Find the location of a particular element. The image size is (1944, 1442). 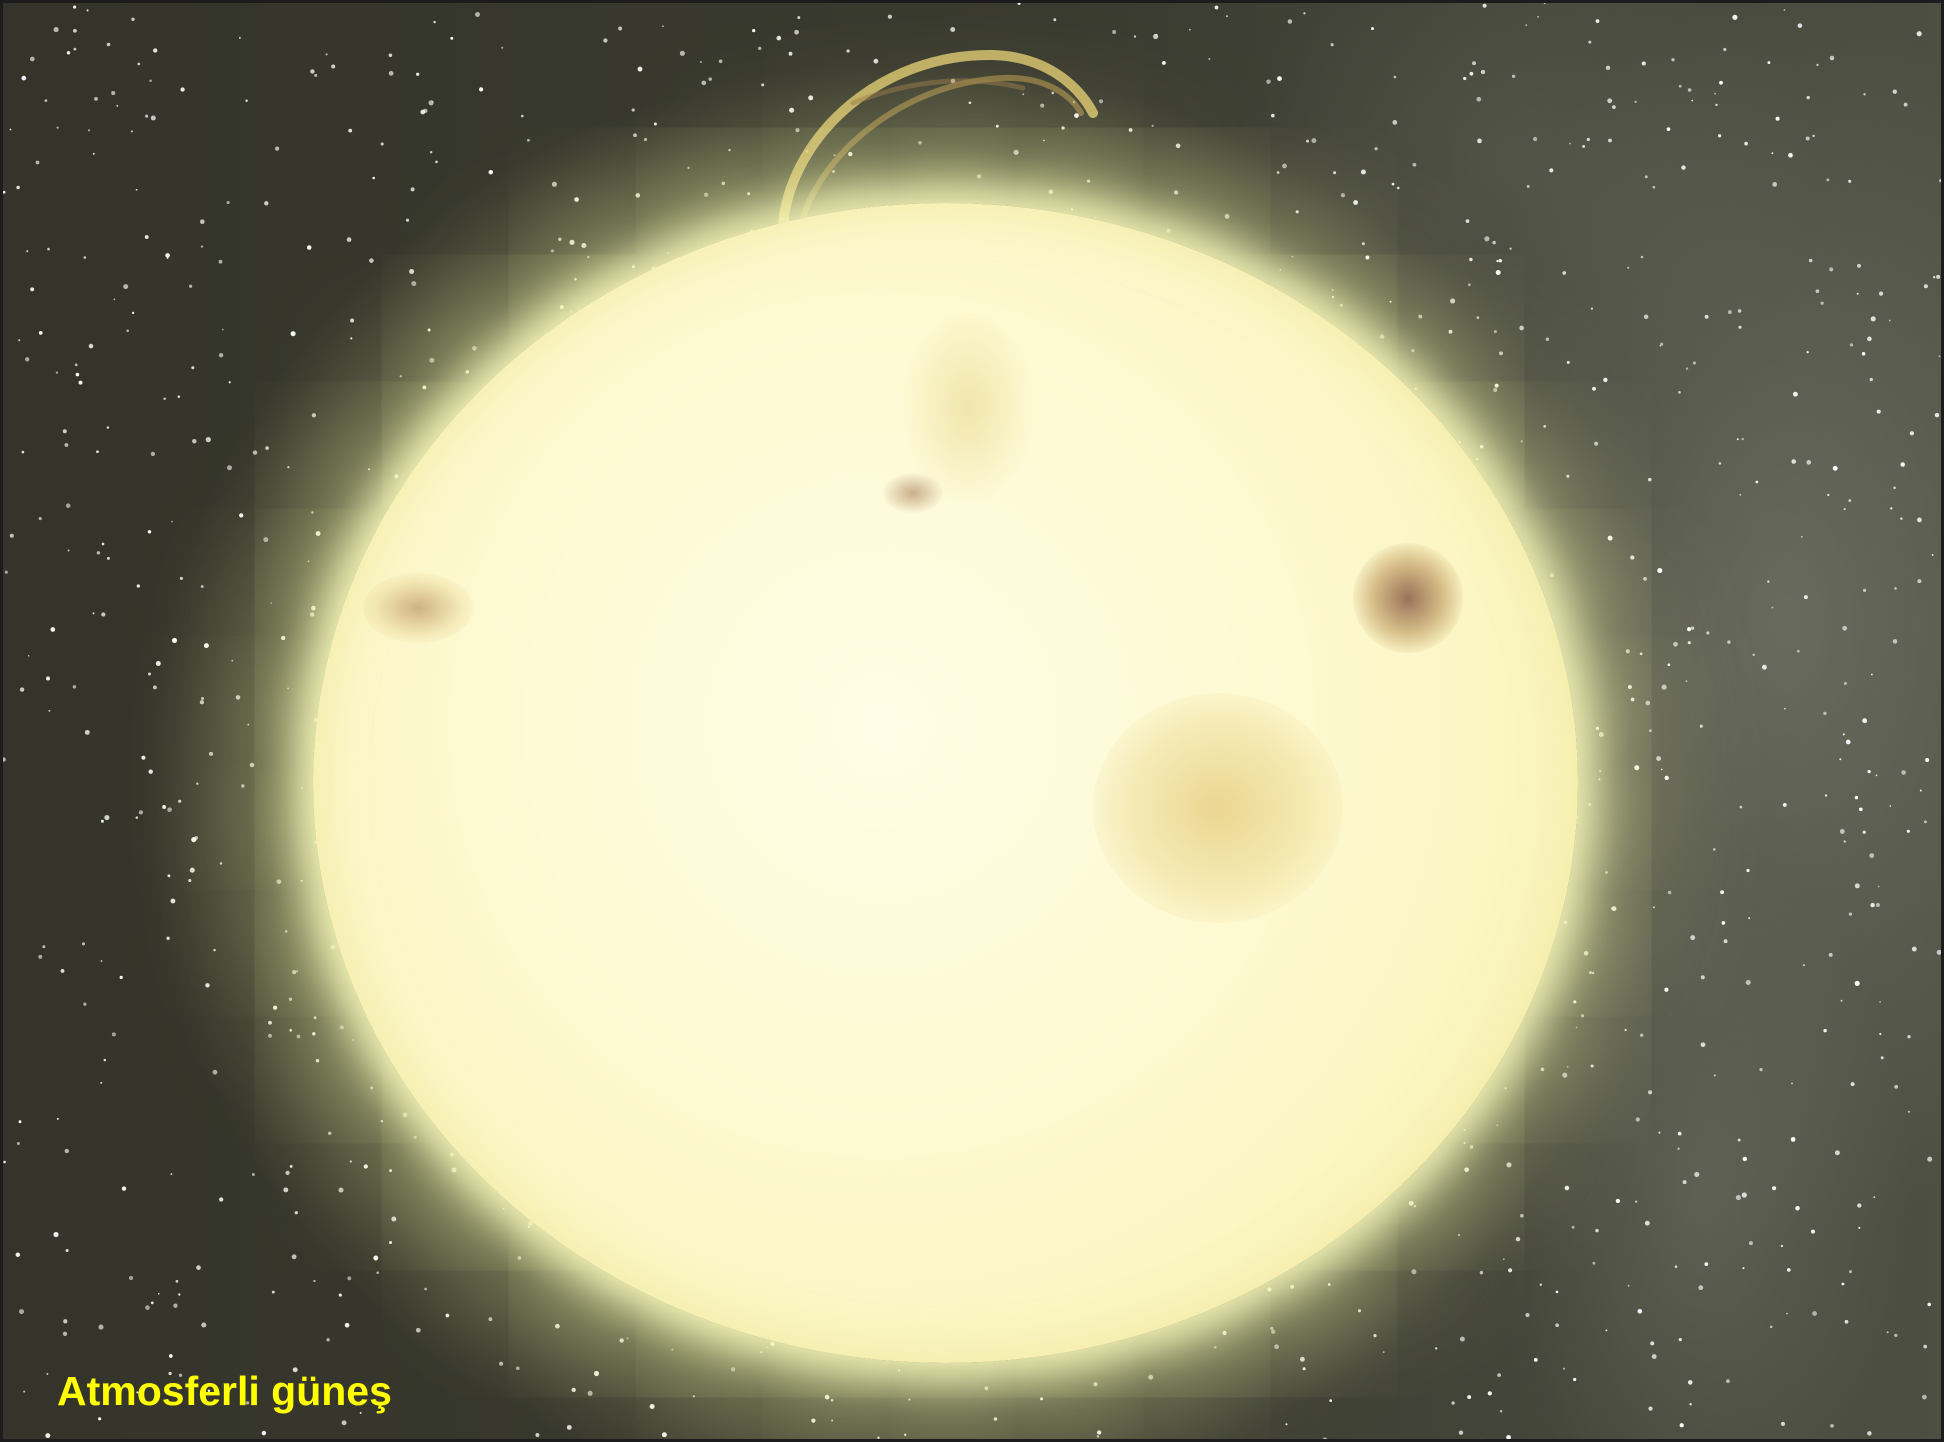

image-caption: Atmosferli güneş is located at coordinates (224, 1391).